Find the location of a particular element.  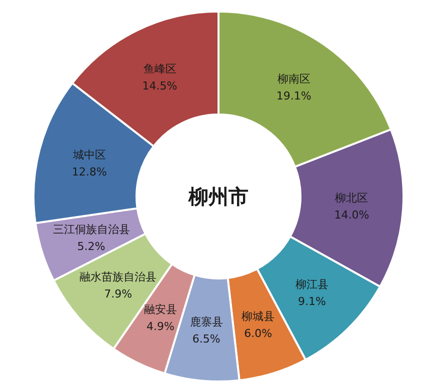

data-label: 12.8% is located at coordinates (89, 171).